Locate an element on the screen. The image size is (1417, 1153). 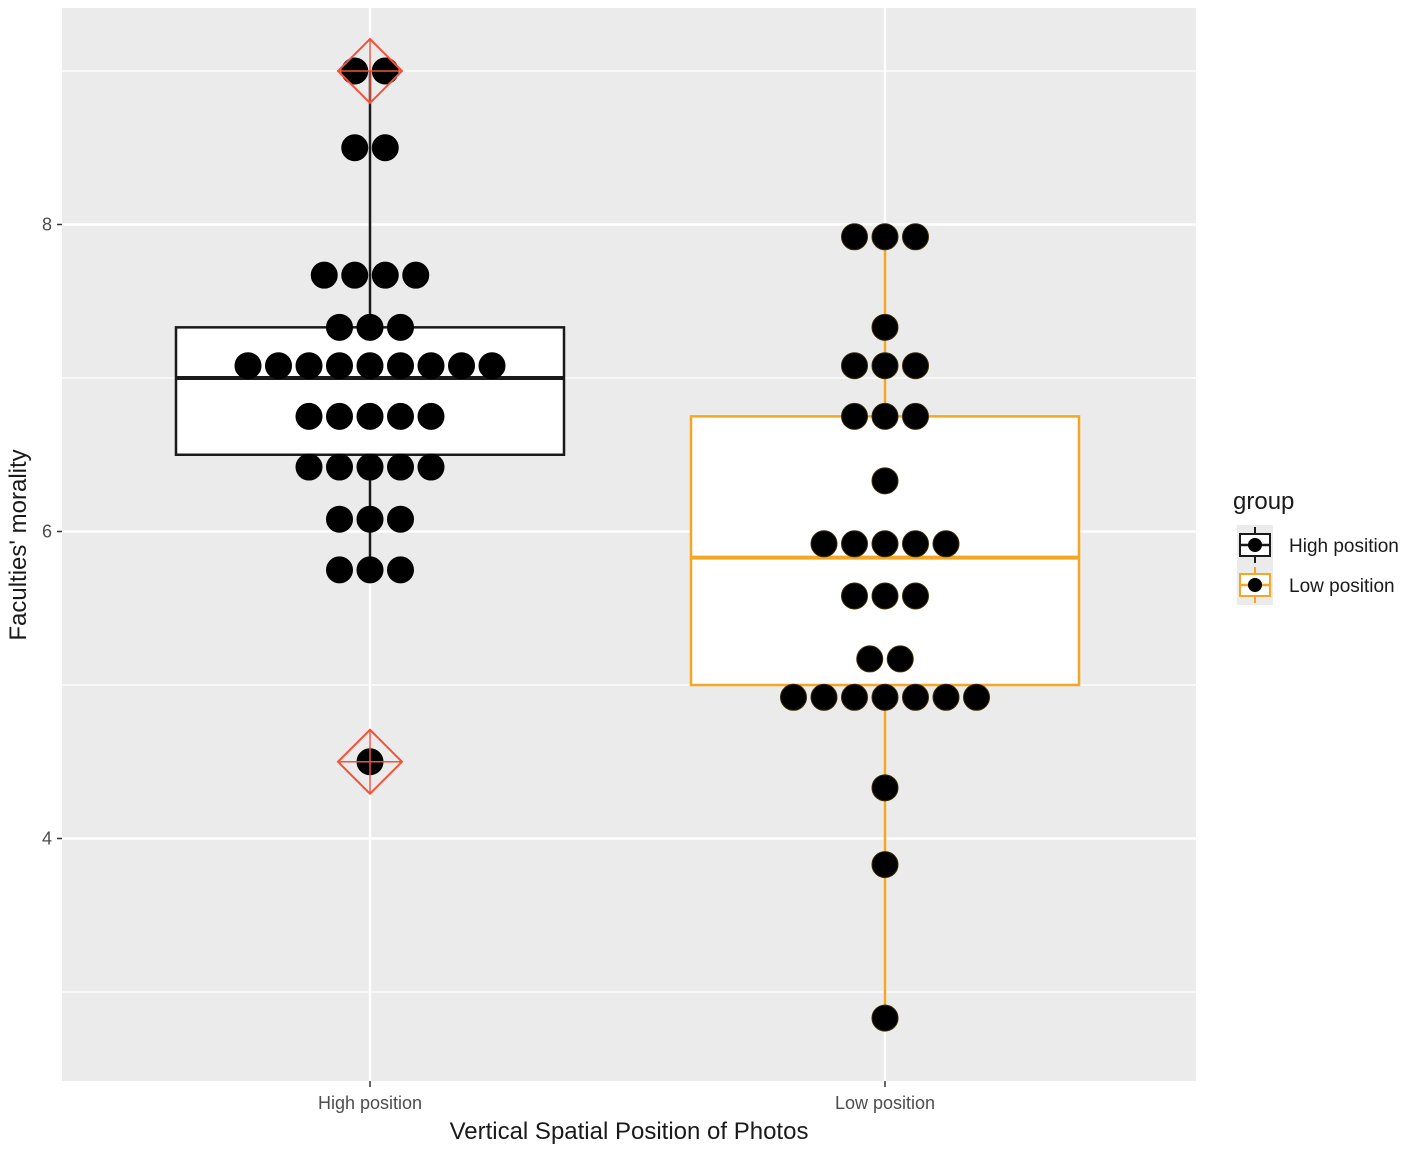
outlier-layer is located at coordinates (370, 416).